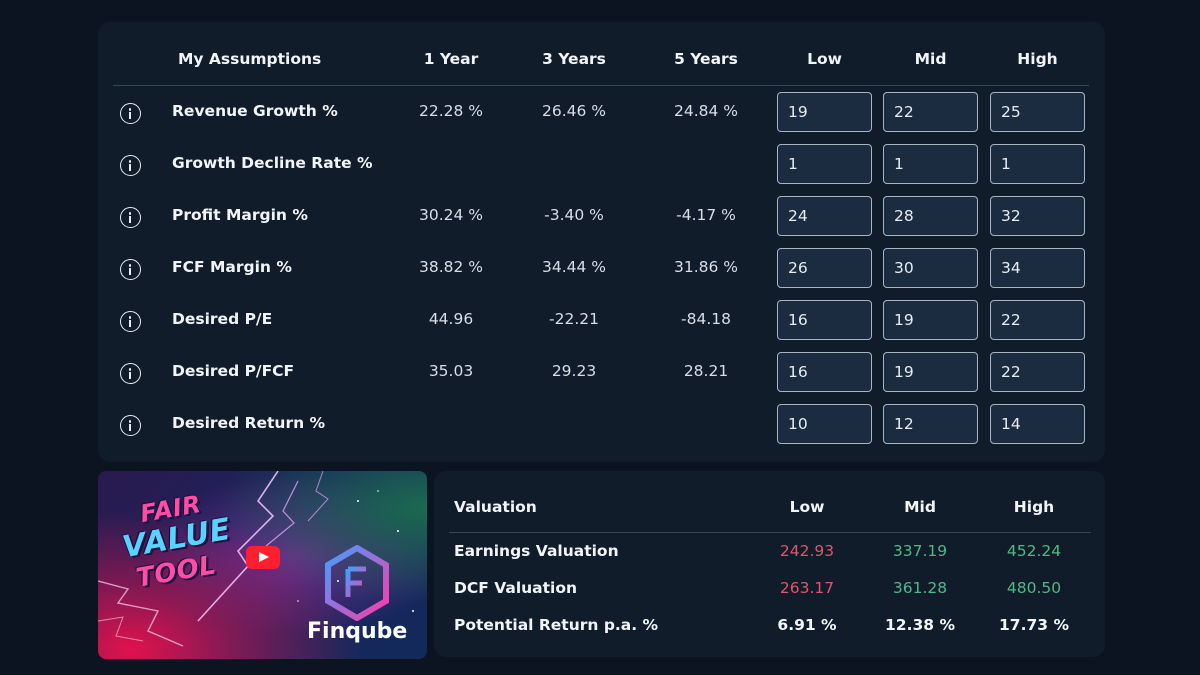  Describe the element at coordinates (930, 372) in the screenshot. I see `desired-pfcf-mid-input` at that location.